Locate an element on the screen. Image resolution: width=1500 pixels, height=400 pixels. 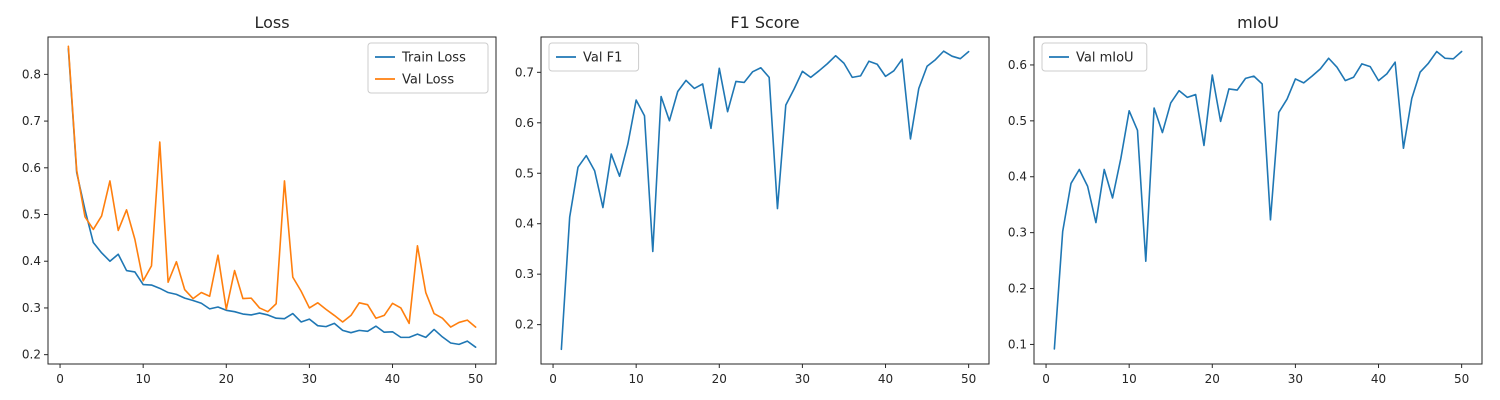
legend: Train Loss Val Loss is located at coordinates (428, 68).